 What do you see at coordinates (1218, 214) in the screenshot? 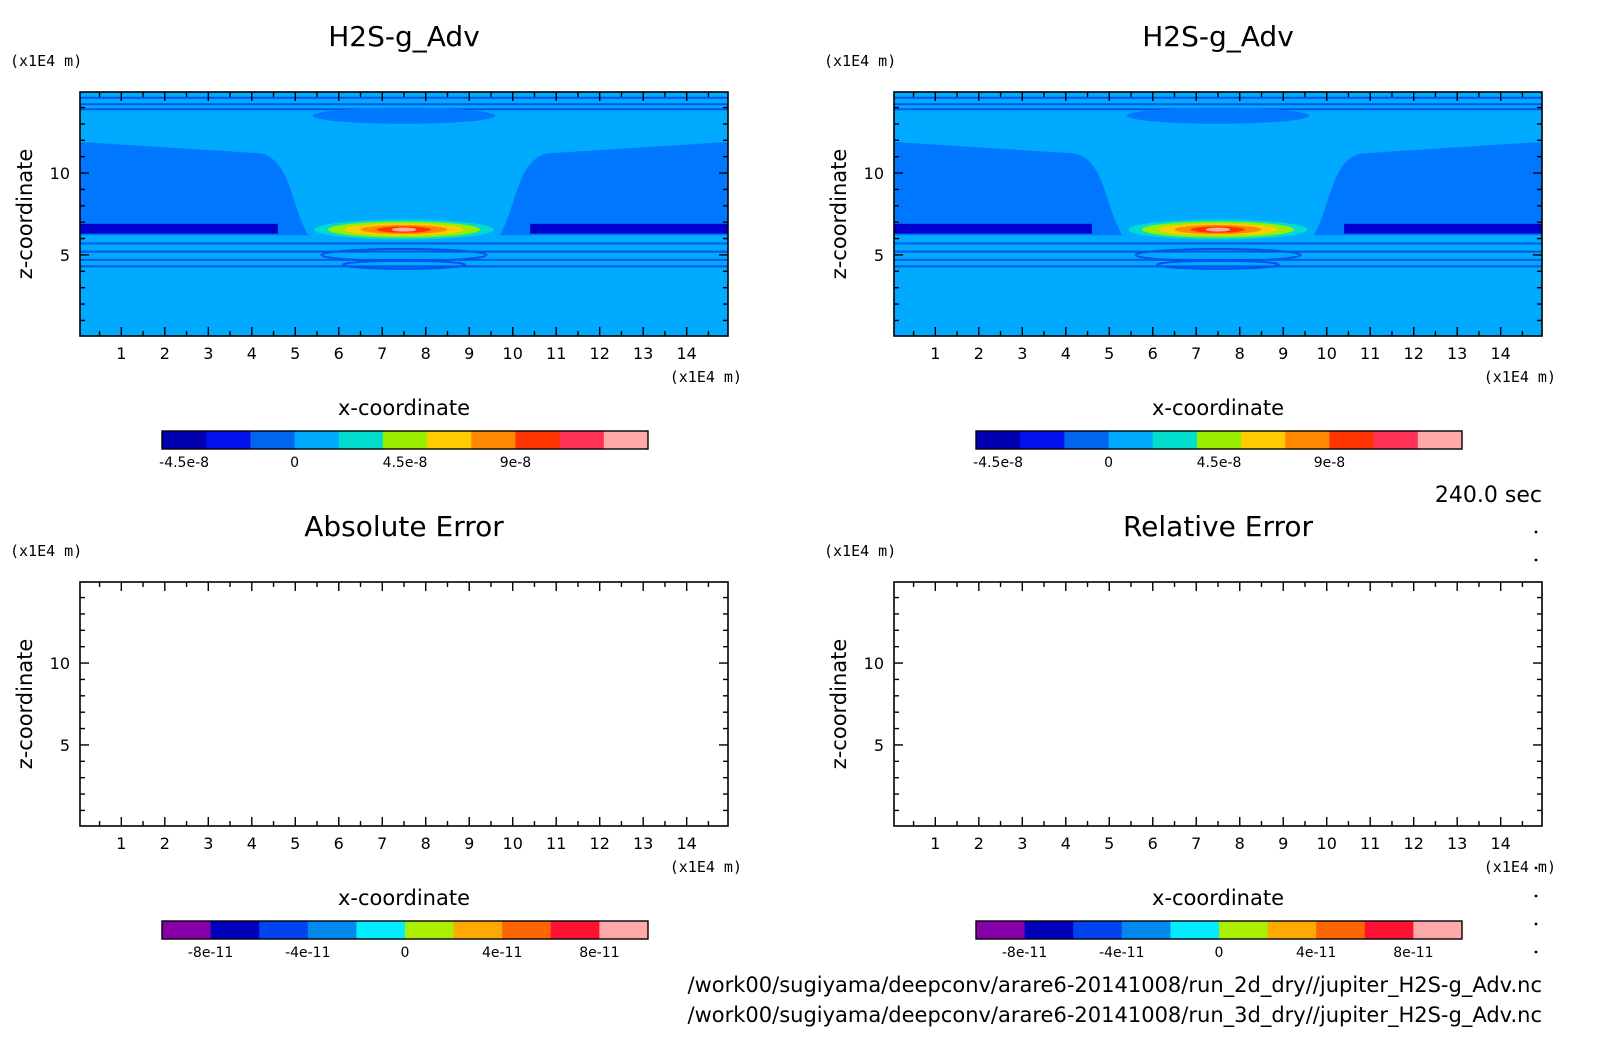
I see `contour-field` at bounding box center [1218, 214].